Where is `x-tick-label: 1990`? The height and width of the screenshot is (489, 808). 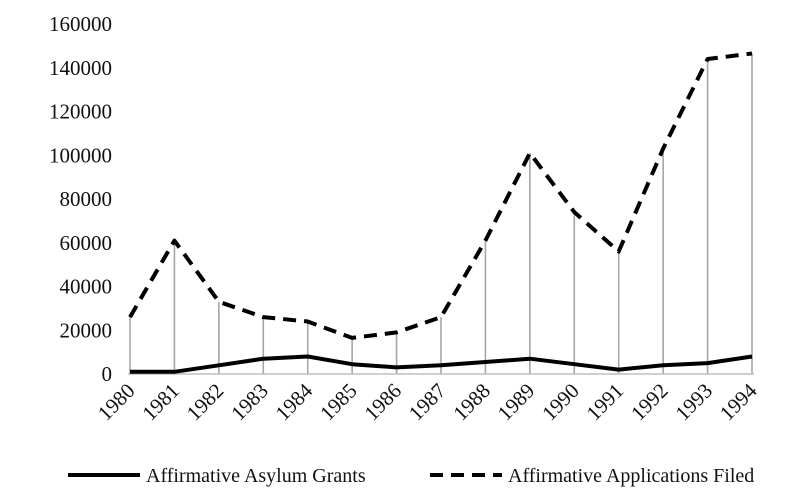
x-tick-label: 1990 is located at coordinates (560, 402).